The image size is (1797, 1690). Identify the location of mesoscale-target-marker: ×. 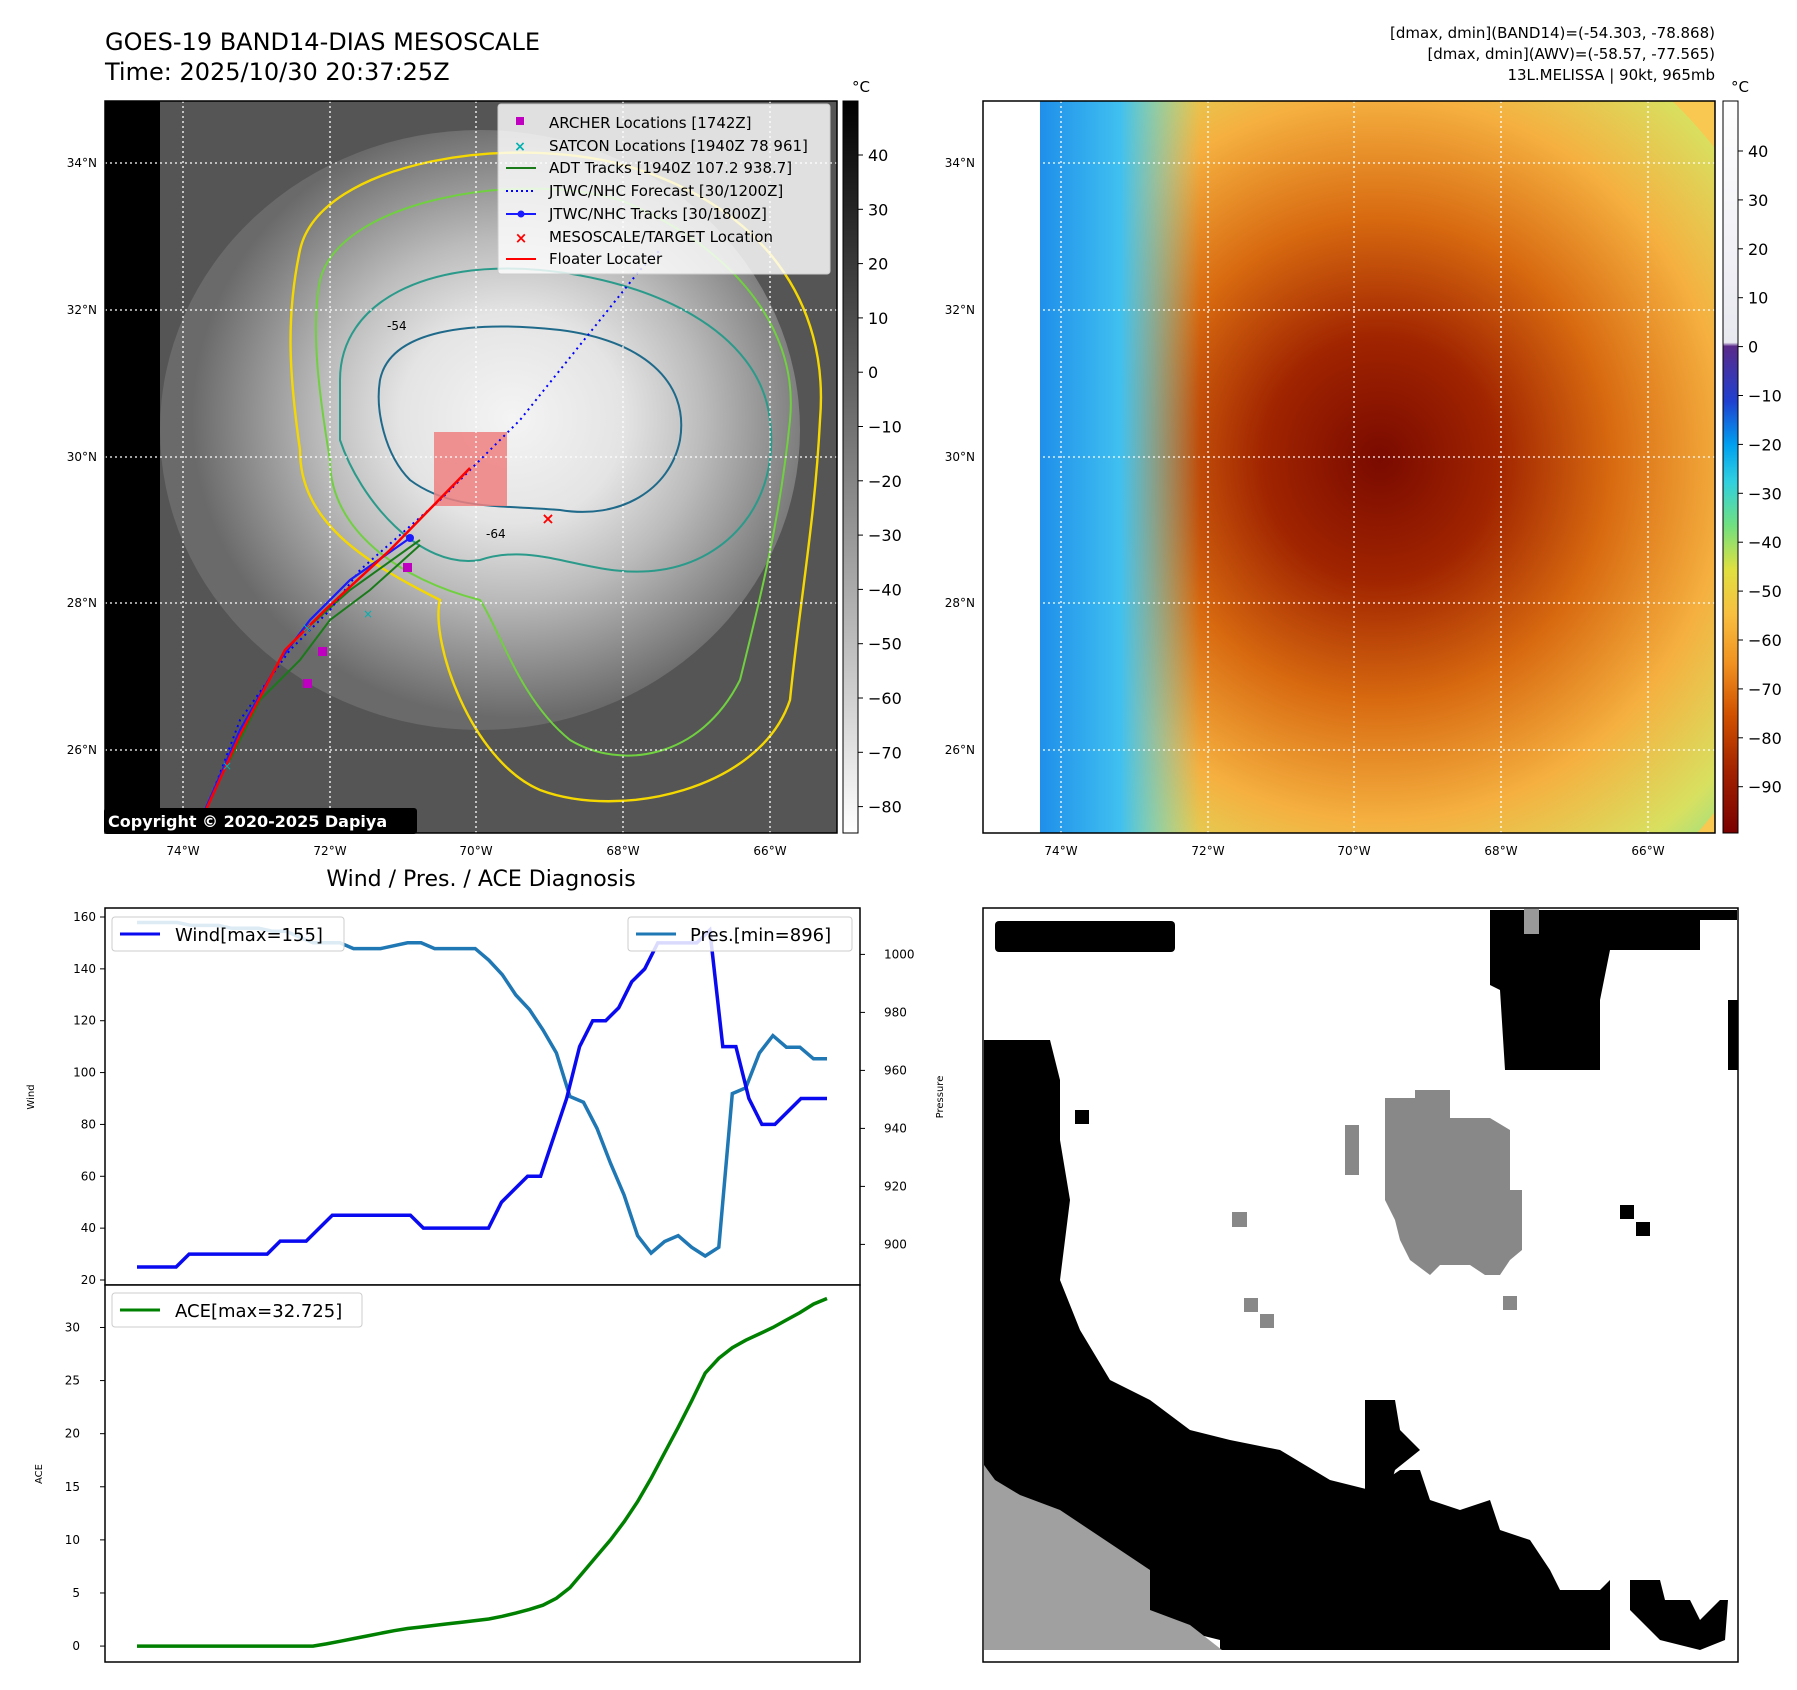
(547, 518).